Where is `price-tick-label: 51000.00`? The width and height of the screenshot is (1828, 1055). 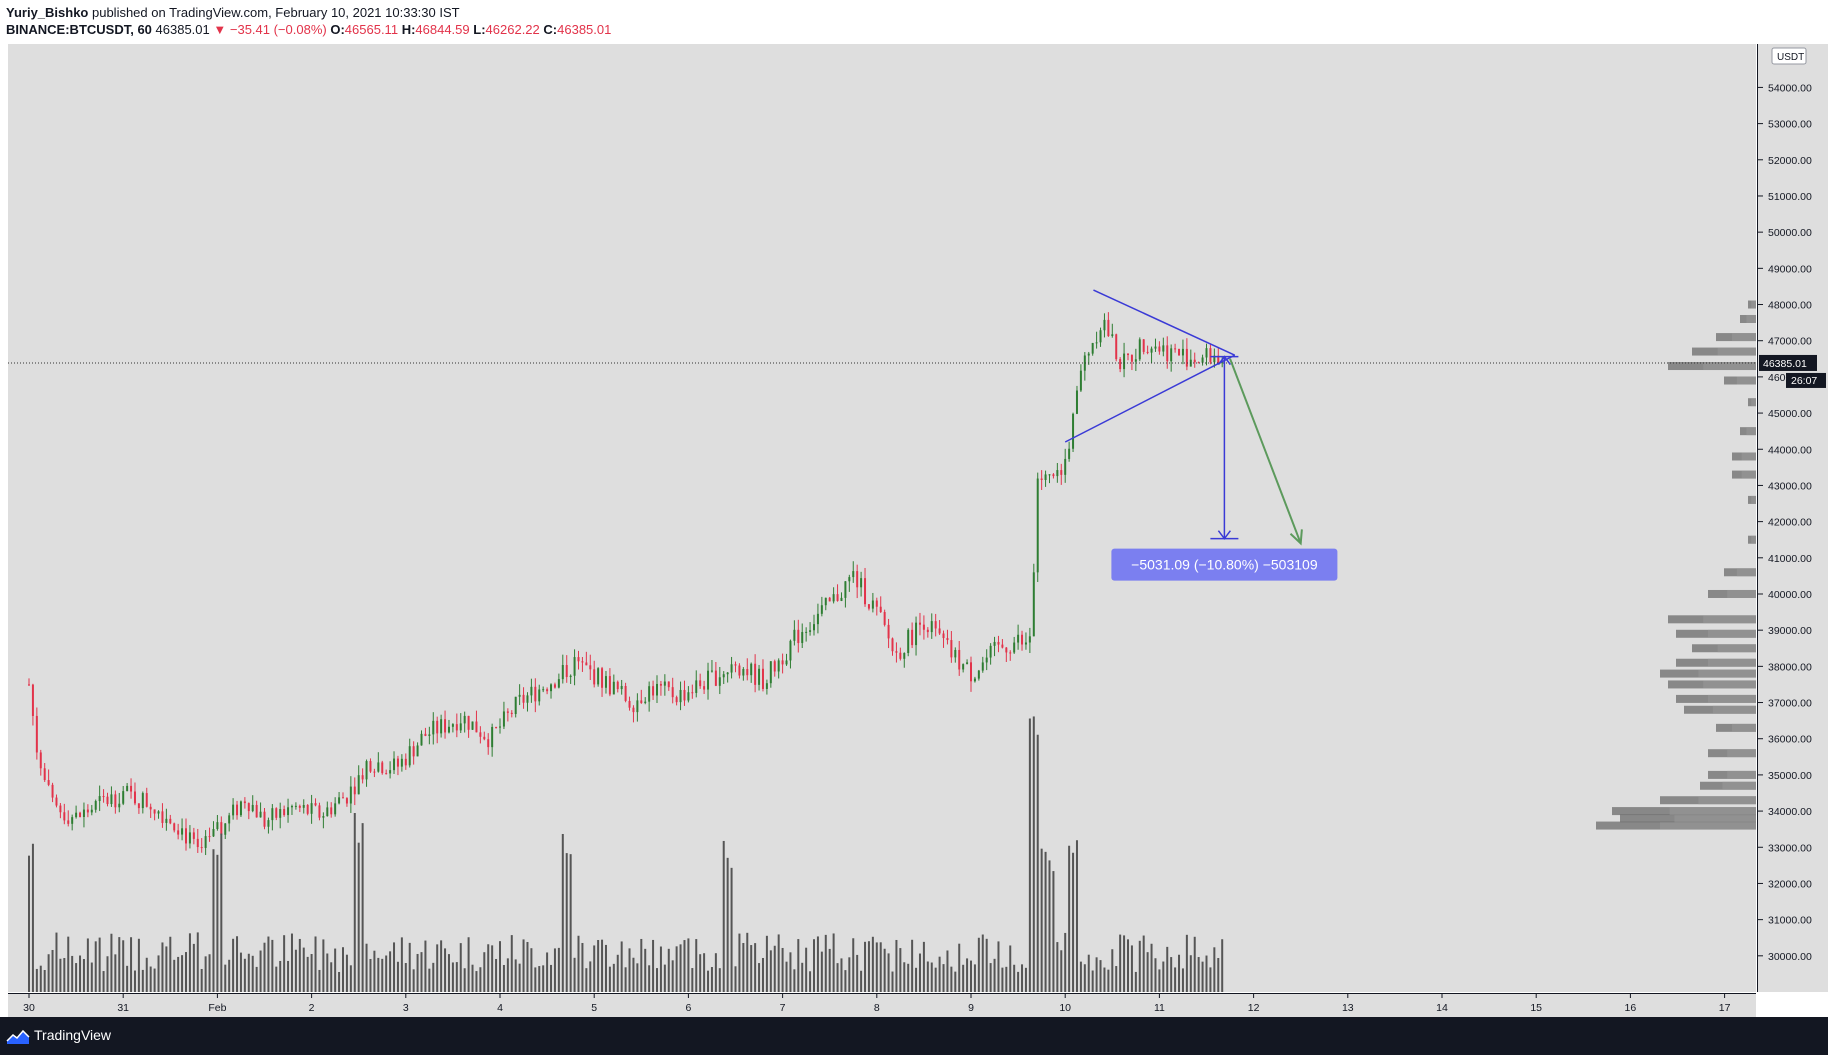 price-tick-label: 51000.00 is located at coordinates (1790, 197).